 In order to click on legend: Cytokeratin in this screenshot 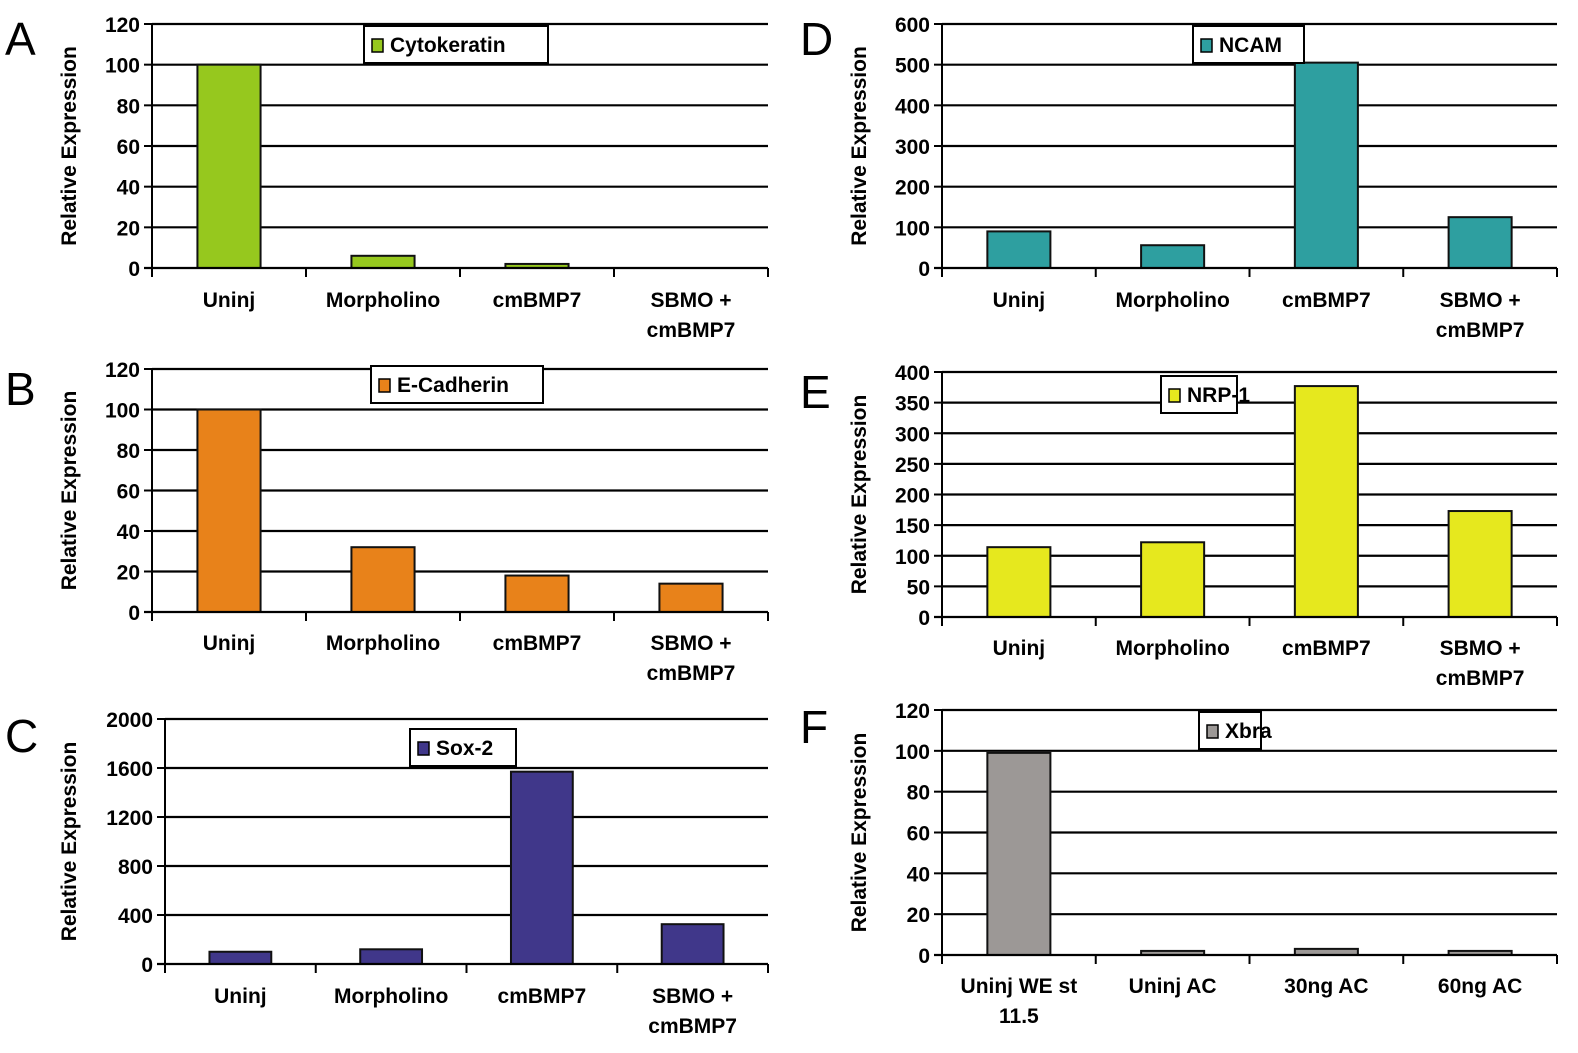, I will do `click(456, 44)`.